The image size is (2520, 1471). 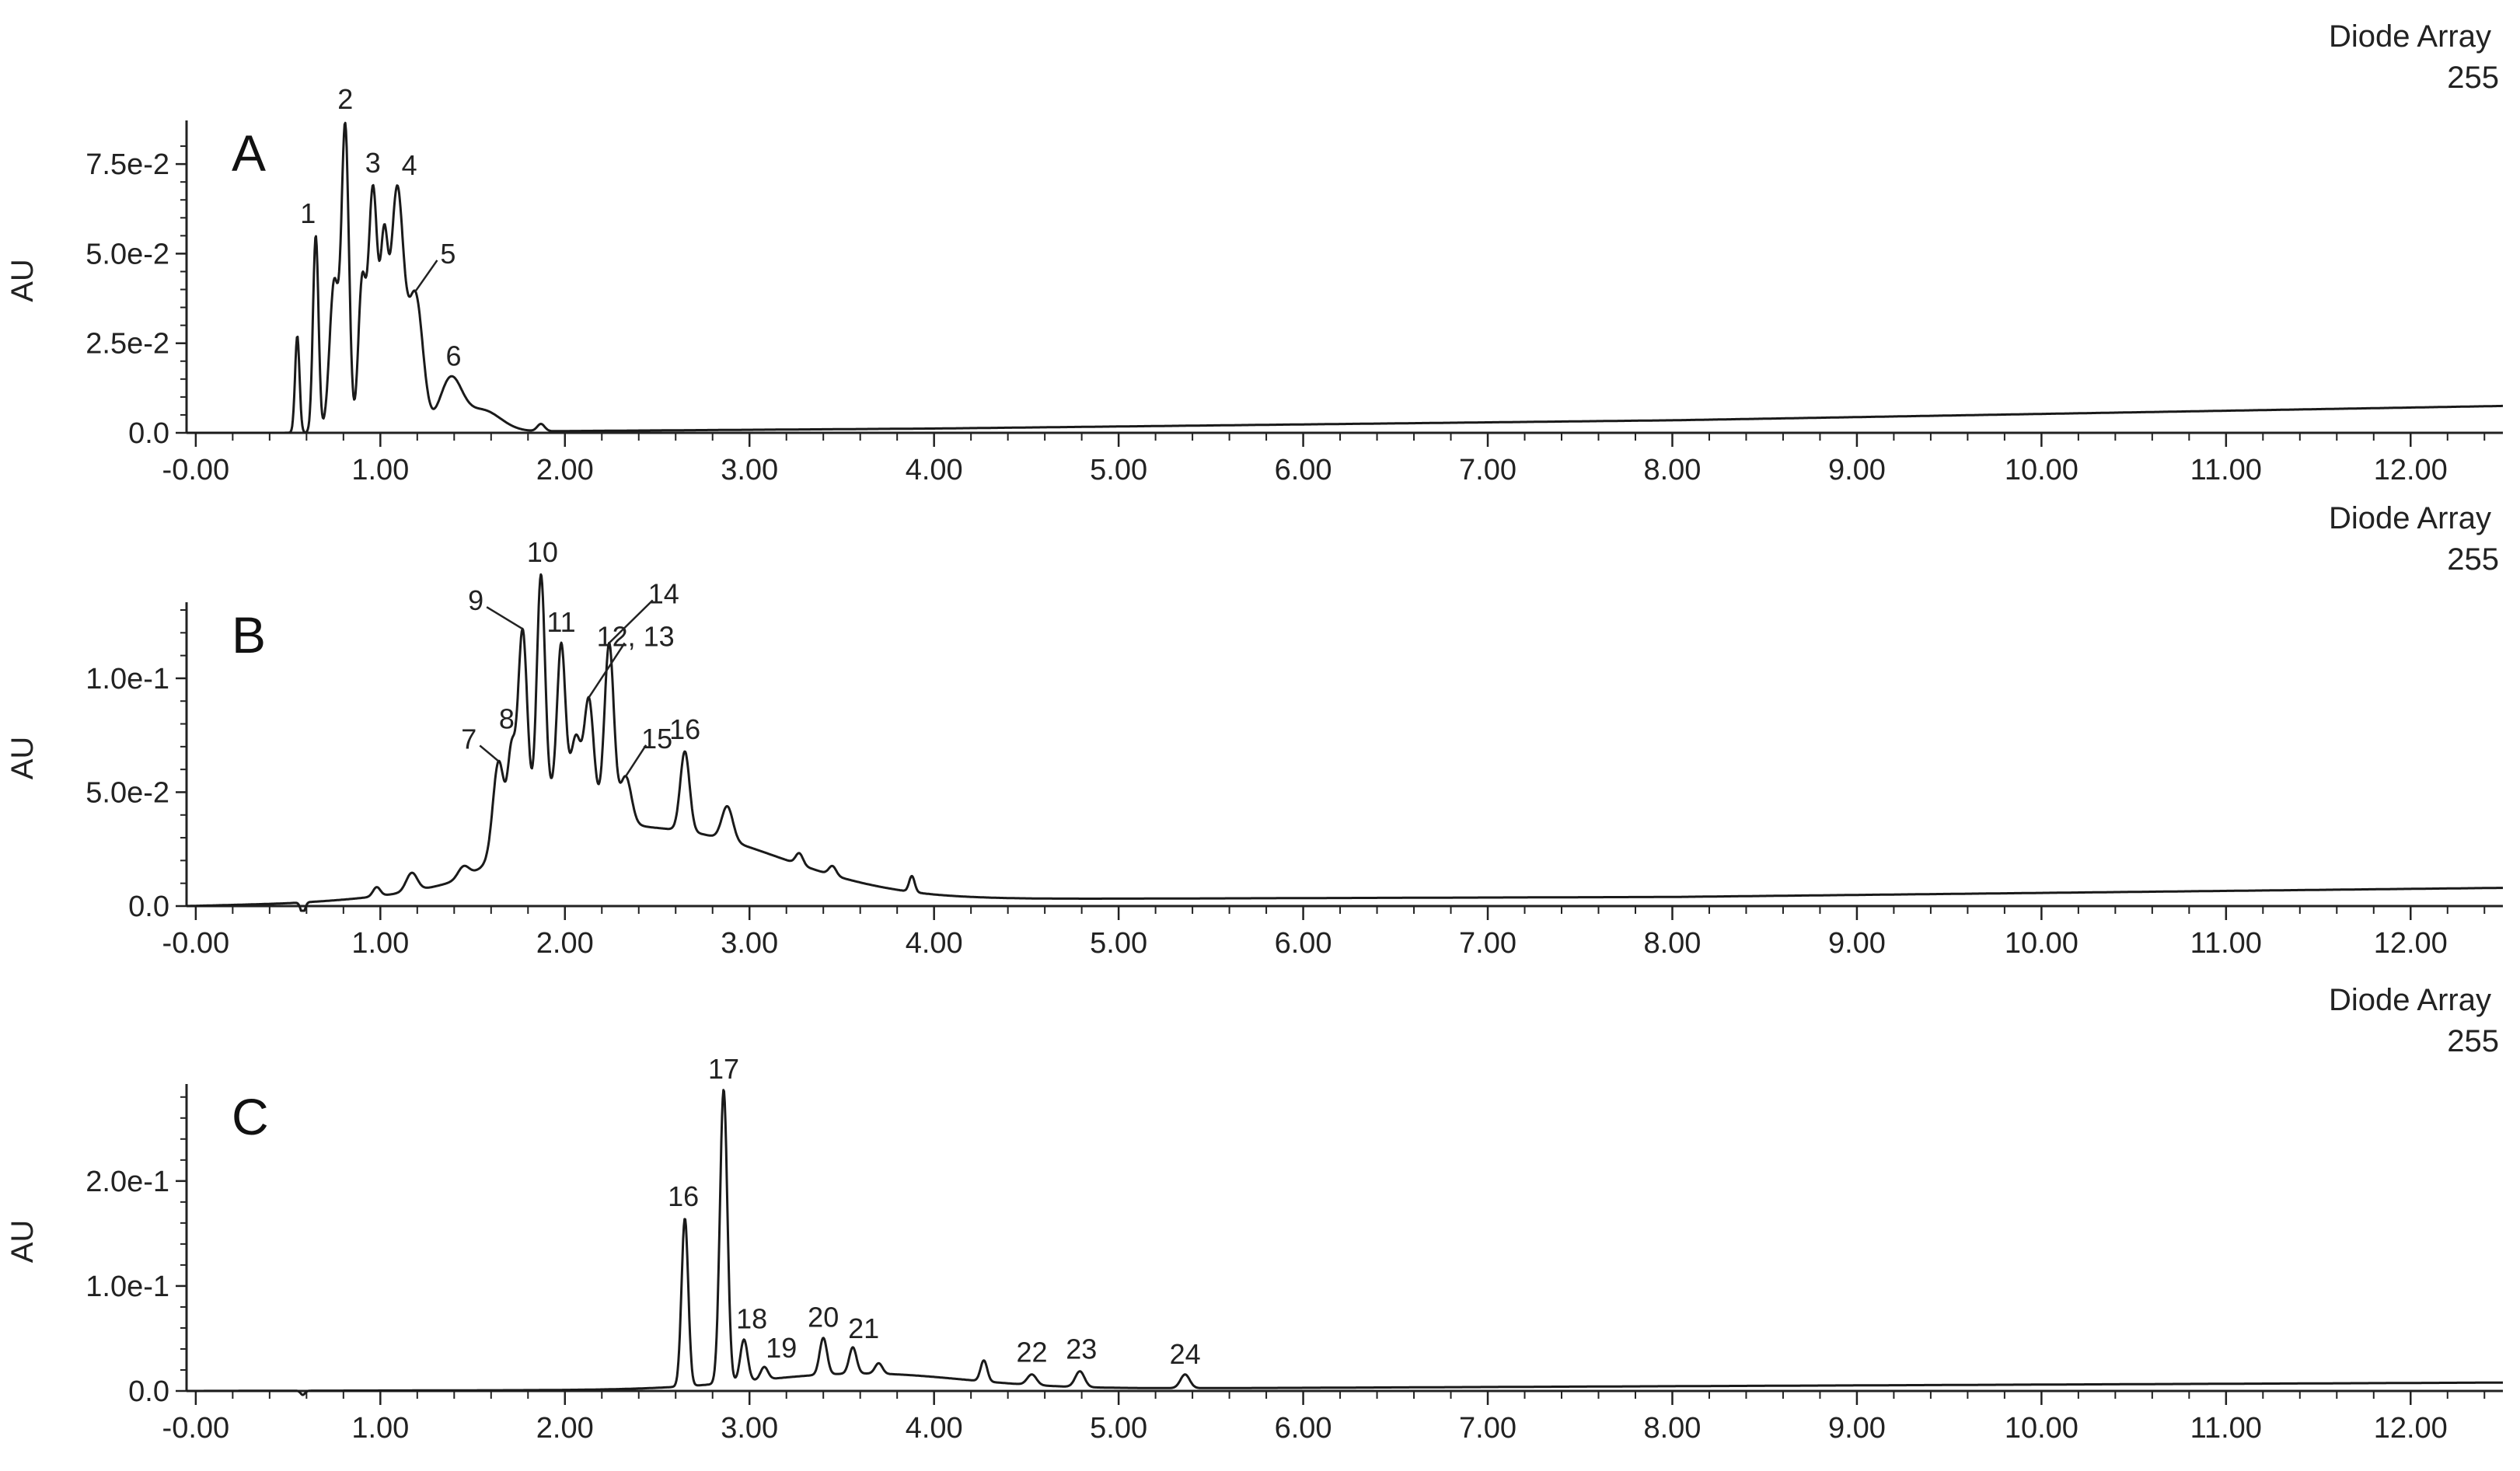 What do you see at coordinates (823, 1317) in the screenshot?
I see `peak-label: 20` at bounding box center [823, 1317].